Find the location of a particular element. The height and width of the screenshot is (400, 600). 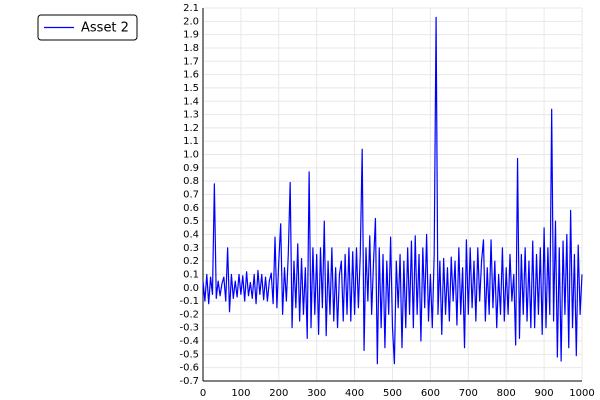

x-tick-label: 600 is located at coordinates (430, 393).